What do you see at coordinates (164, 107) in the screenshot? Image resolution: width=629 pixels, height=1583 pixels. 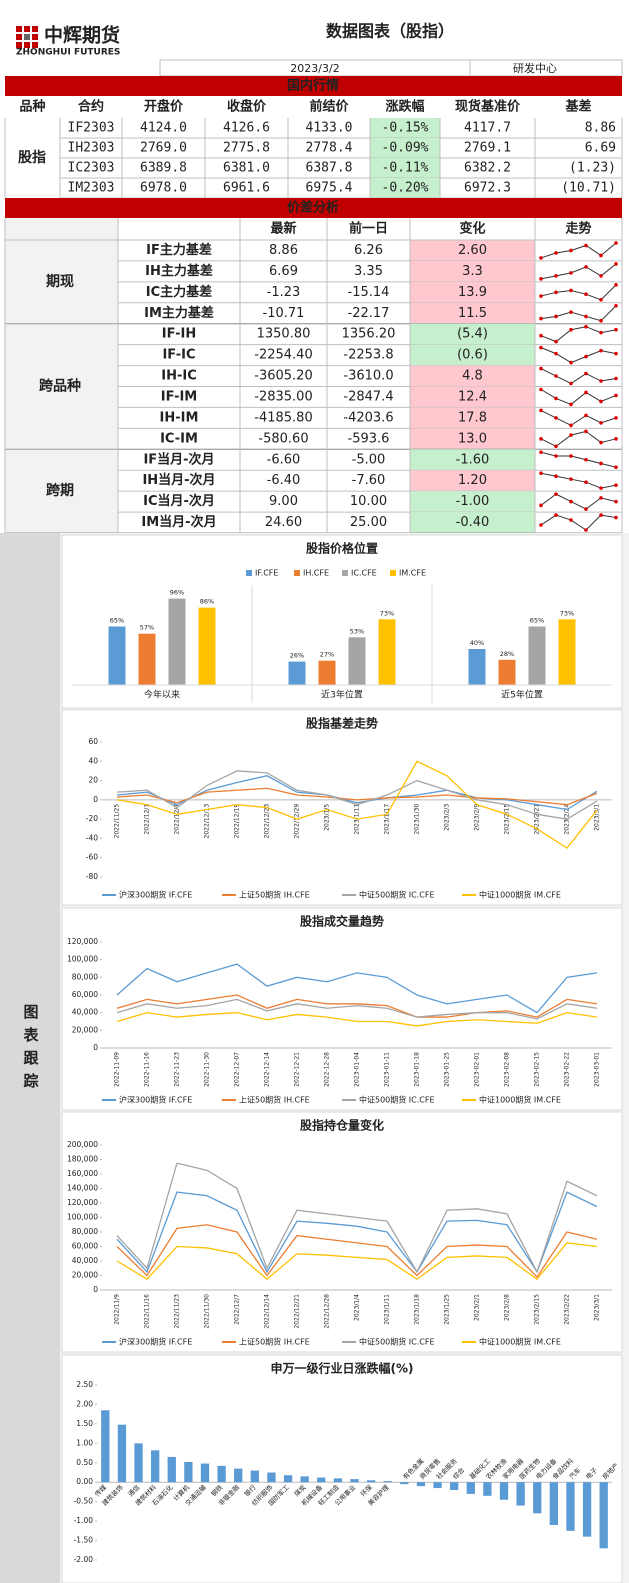 I see `column-header: 开盘价` at bounding box center [164, 107].